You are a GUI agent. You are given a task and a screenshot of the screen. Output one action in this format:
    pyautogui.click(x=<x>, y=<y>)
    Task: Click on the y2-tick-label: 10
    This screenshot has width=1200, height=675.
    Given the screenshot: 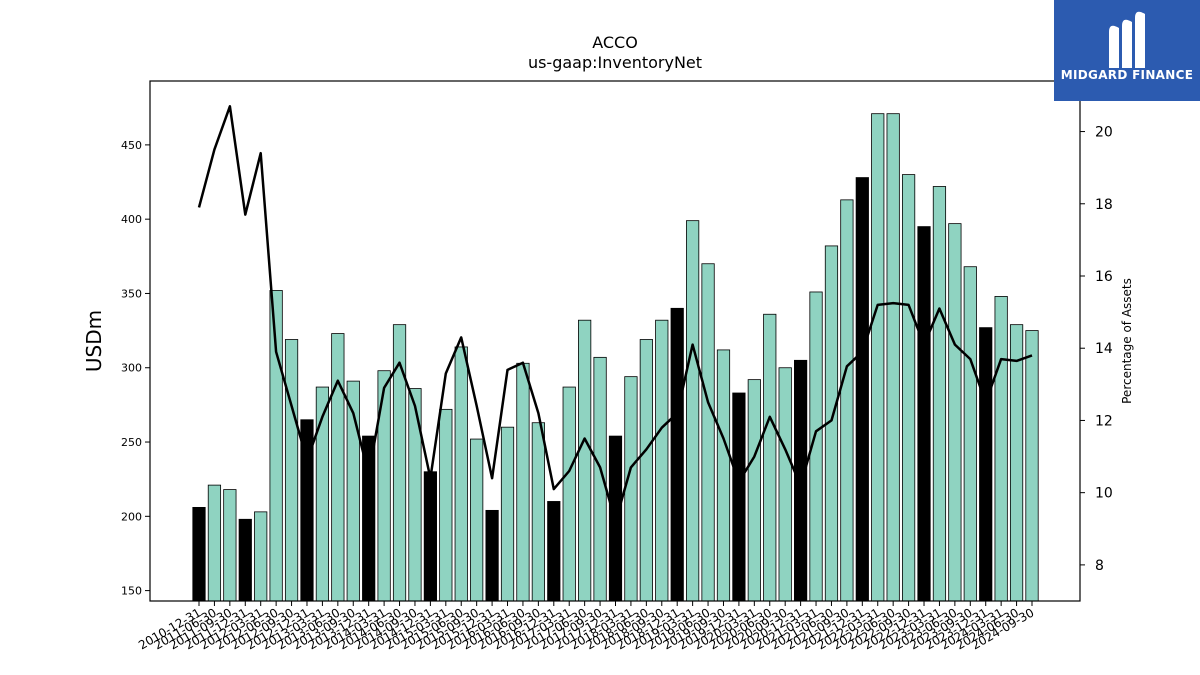 What is the action you would take?
    pyautogui.click(x=1104, y=494)
    